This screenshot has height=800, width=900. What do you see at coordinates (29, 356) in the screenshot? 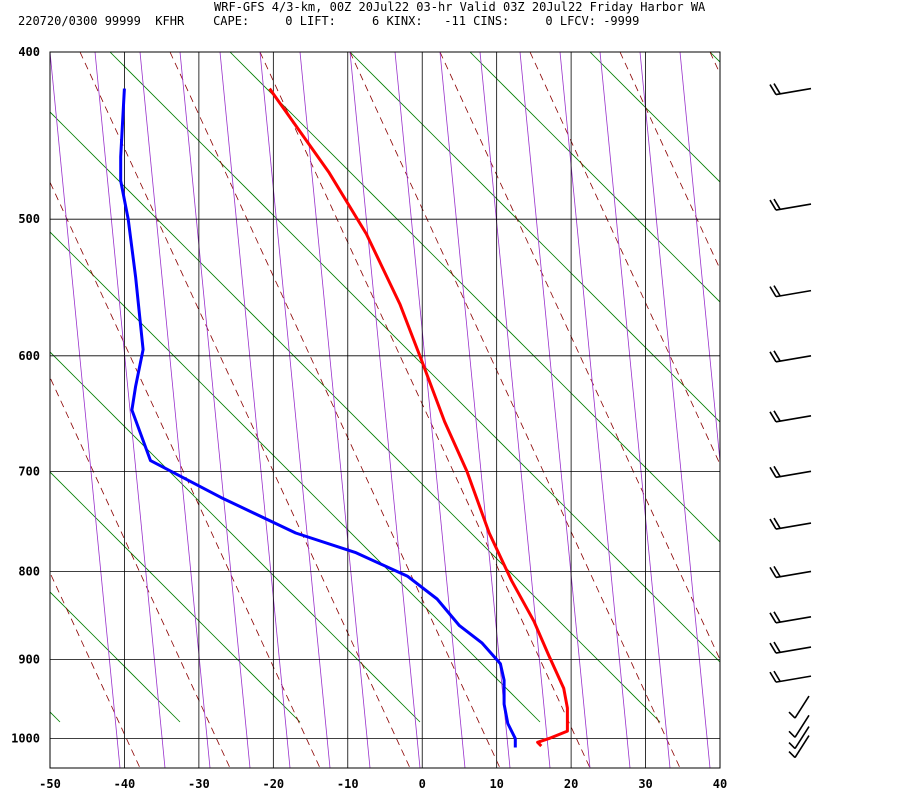
I see `y-tick-label: 600` at bounding box center [29, 356].